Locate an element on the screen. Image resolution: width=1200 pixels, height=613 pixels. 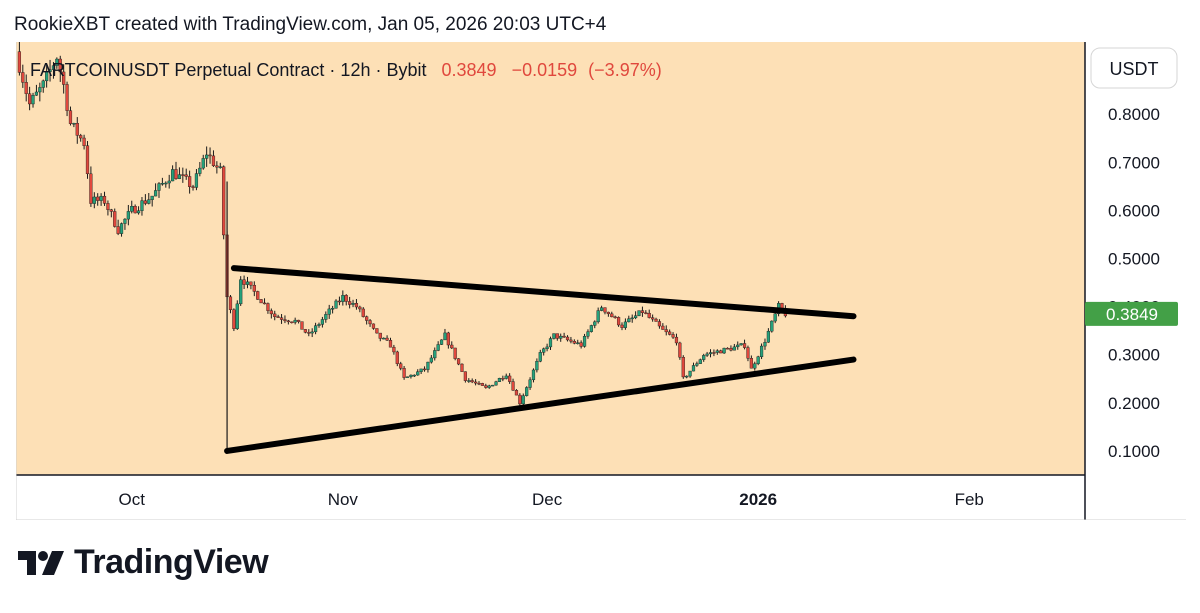
currency-button: USDT is located at coordinates (1134, 68).